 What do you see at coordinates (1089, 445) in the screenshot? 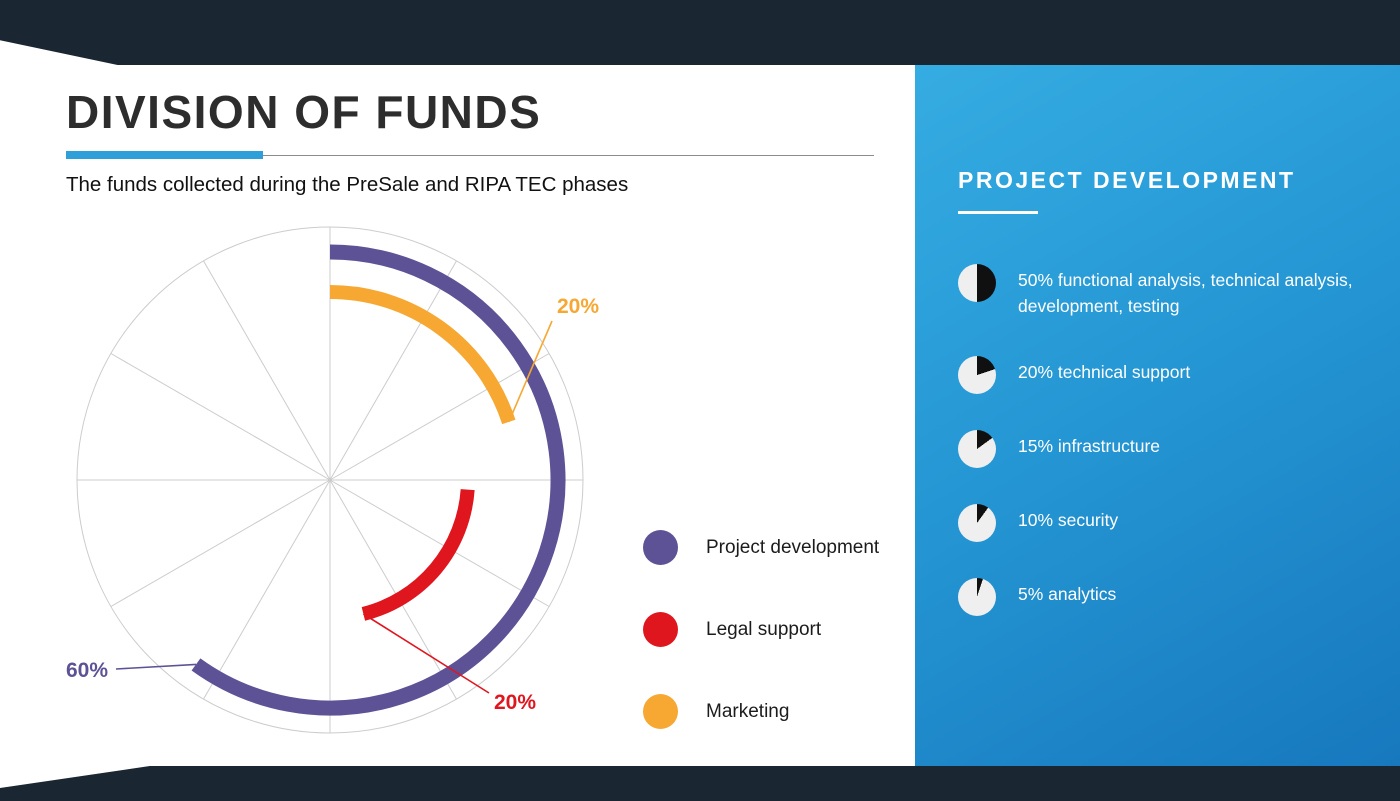
I see `breakdown-text: 15% infrastructure` at bounding box center [1089, 445].